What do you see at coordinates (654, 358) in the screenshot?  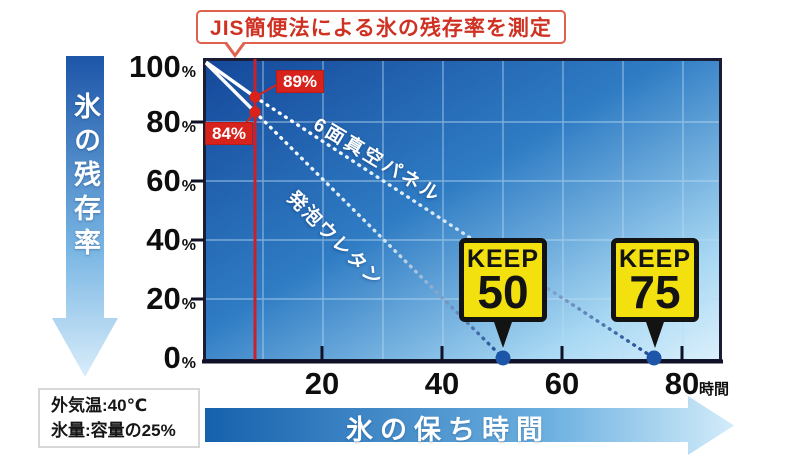 I see `zero-dot-75h` at bounding box center [654, 358].